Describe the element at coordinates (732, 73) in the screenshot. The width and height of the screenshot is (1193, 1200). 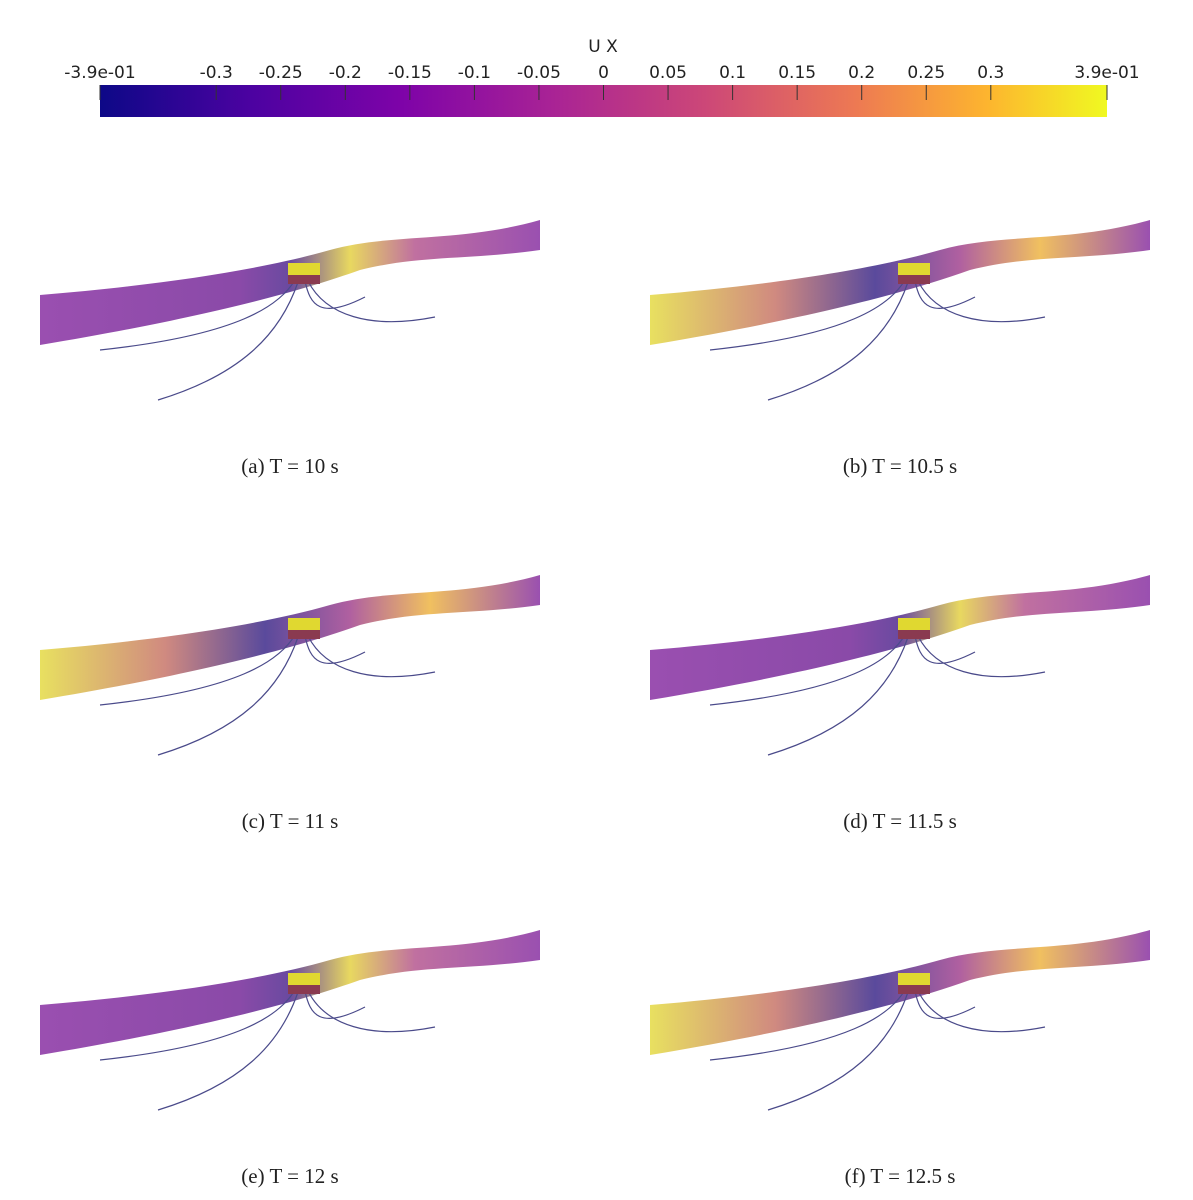
I see `tick-label: 0.1` at that location.